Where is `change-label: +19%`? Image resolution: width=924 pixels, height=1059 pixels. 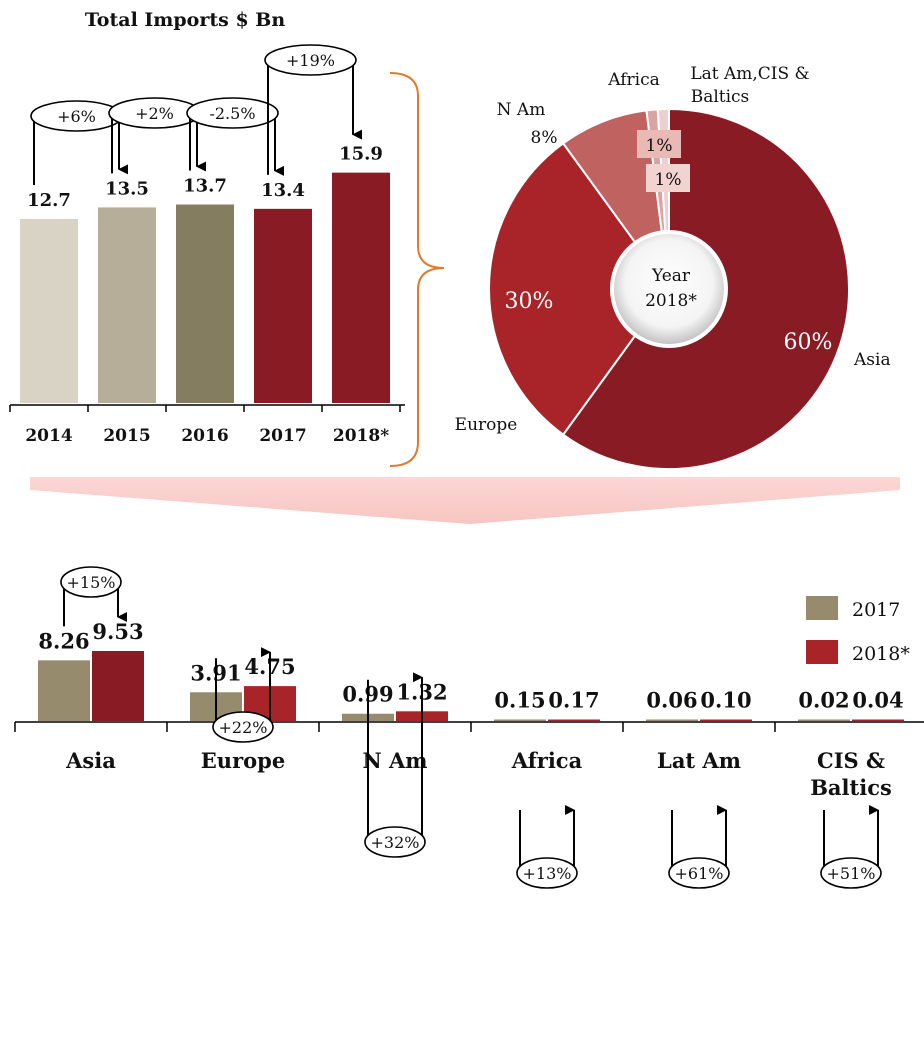 change-label: +19% is located at coordinates (310, 60).